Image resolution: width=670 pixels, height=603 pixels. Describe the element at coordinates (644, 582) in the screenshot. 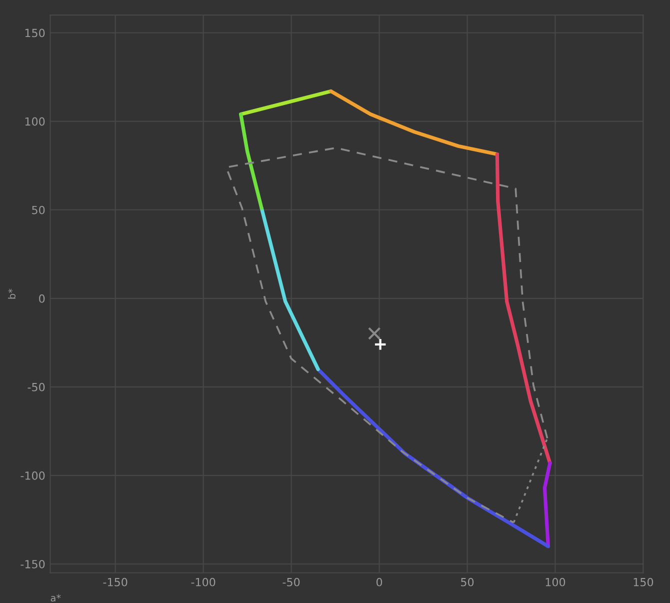

I see `x-tick-label: 150` at that location.